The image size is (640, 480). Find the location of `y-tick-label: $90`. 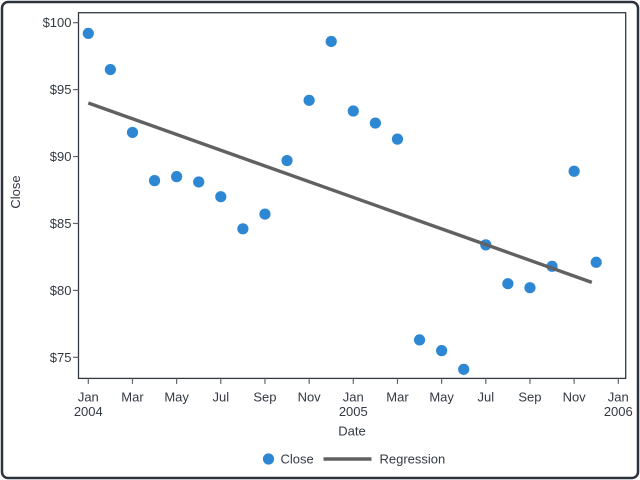

y-tick-label: $90 is located at coordinates (61, 156).